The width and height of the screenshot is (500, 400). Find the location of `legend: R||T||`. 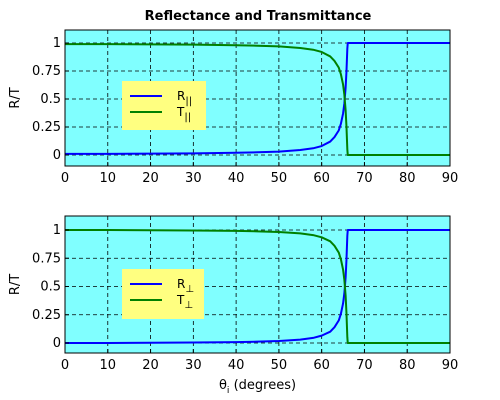

legend: R||T|| is located at coordinates (164, 105).